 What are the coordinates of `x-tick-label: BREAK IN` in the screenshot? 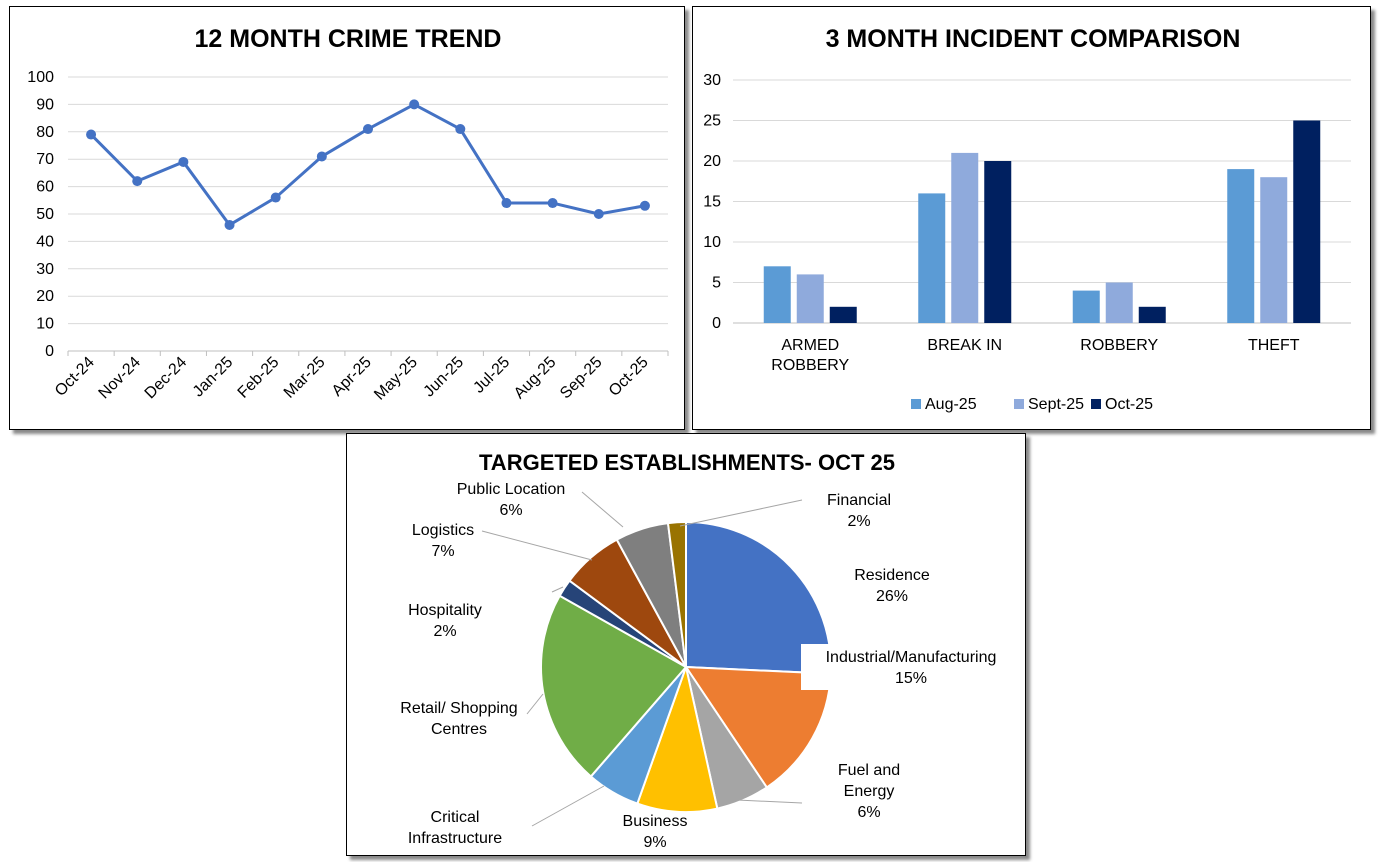 It's located at (964, 345).